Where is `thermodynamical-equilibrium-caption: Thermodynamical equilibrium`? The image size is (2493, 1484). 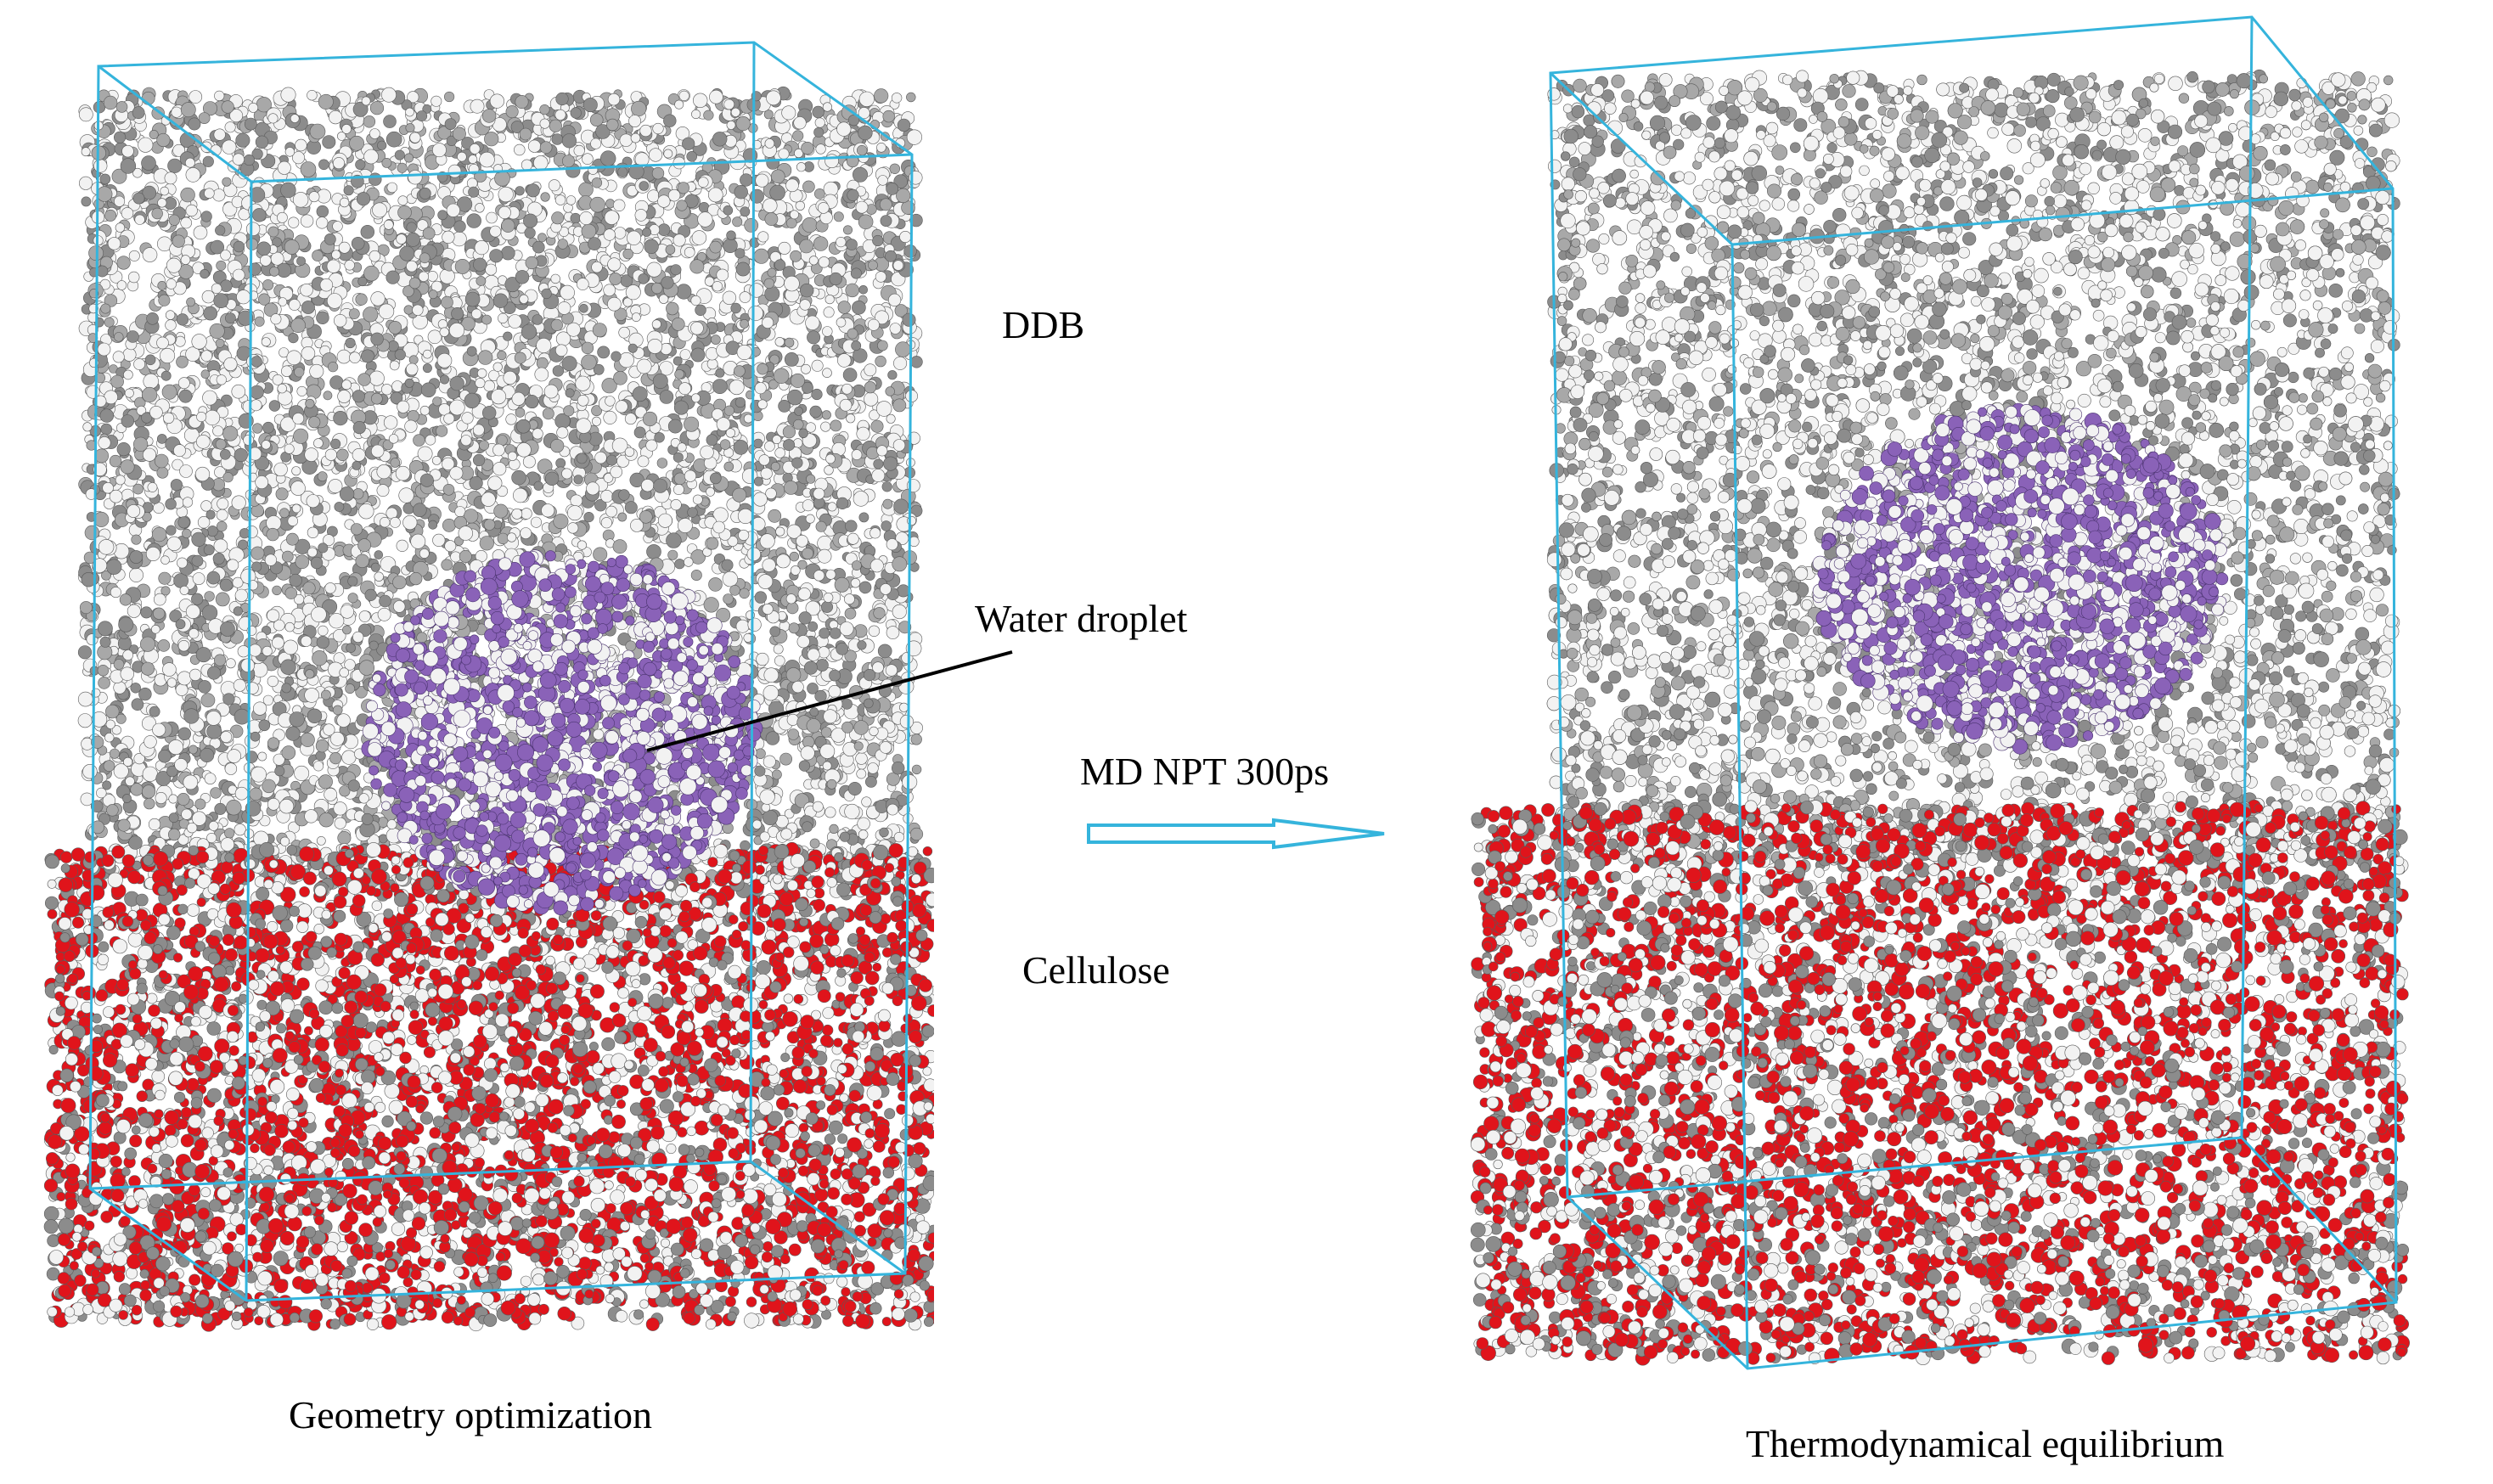
thermodynamical-equilibrium-caption: Thermodynamical equilibrium is located at coordinates (1985, 1444).